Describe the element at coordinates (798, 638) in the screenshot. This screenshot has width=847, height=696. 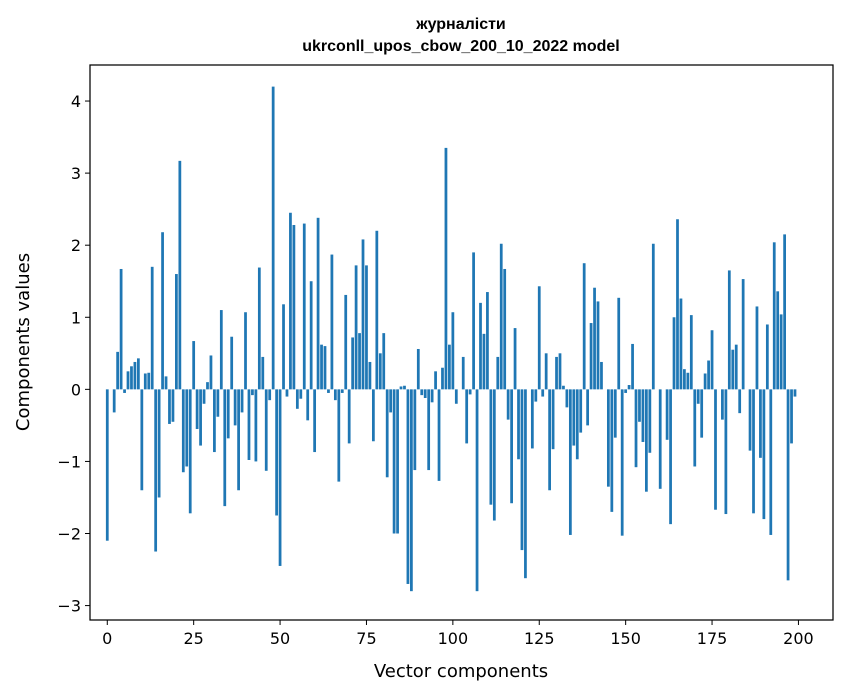
I see `x-tick-label: 200` at that location.